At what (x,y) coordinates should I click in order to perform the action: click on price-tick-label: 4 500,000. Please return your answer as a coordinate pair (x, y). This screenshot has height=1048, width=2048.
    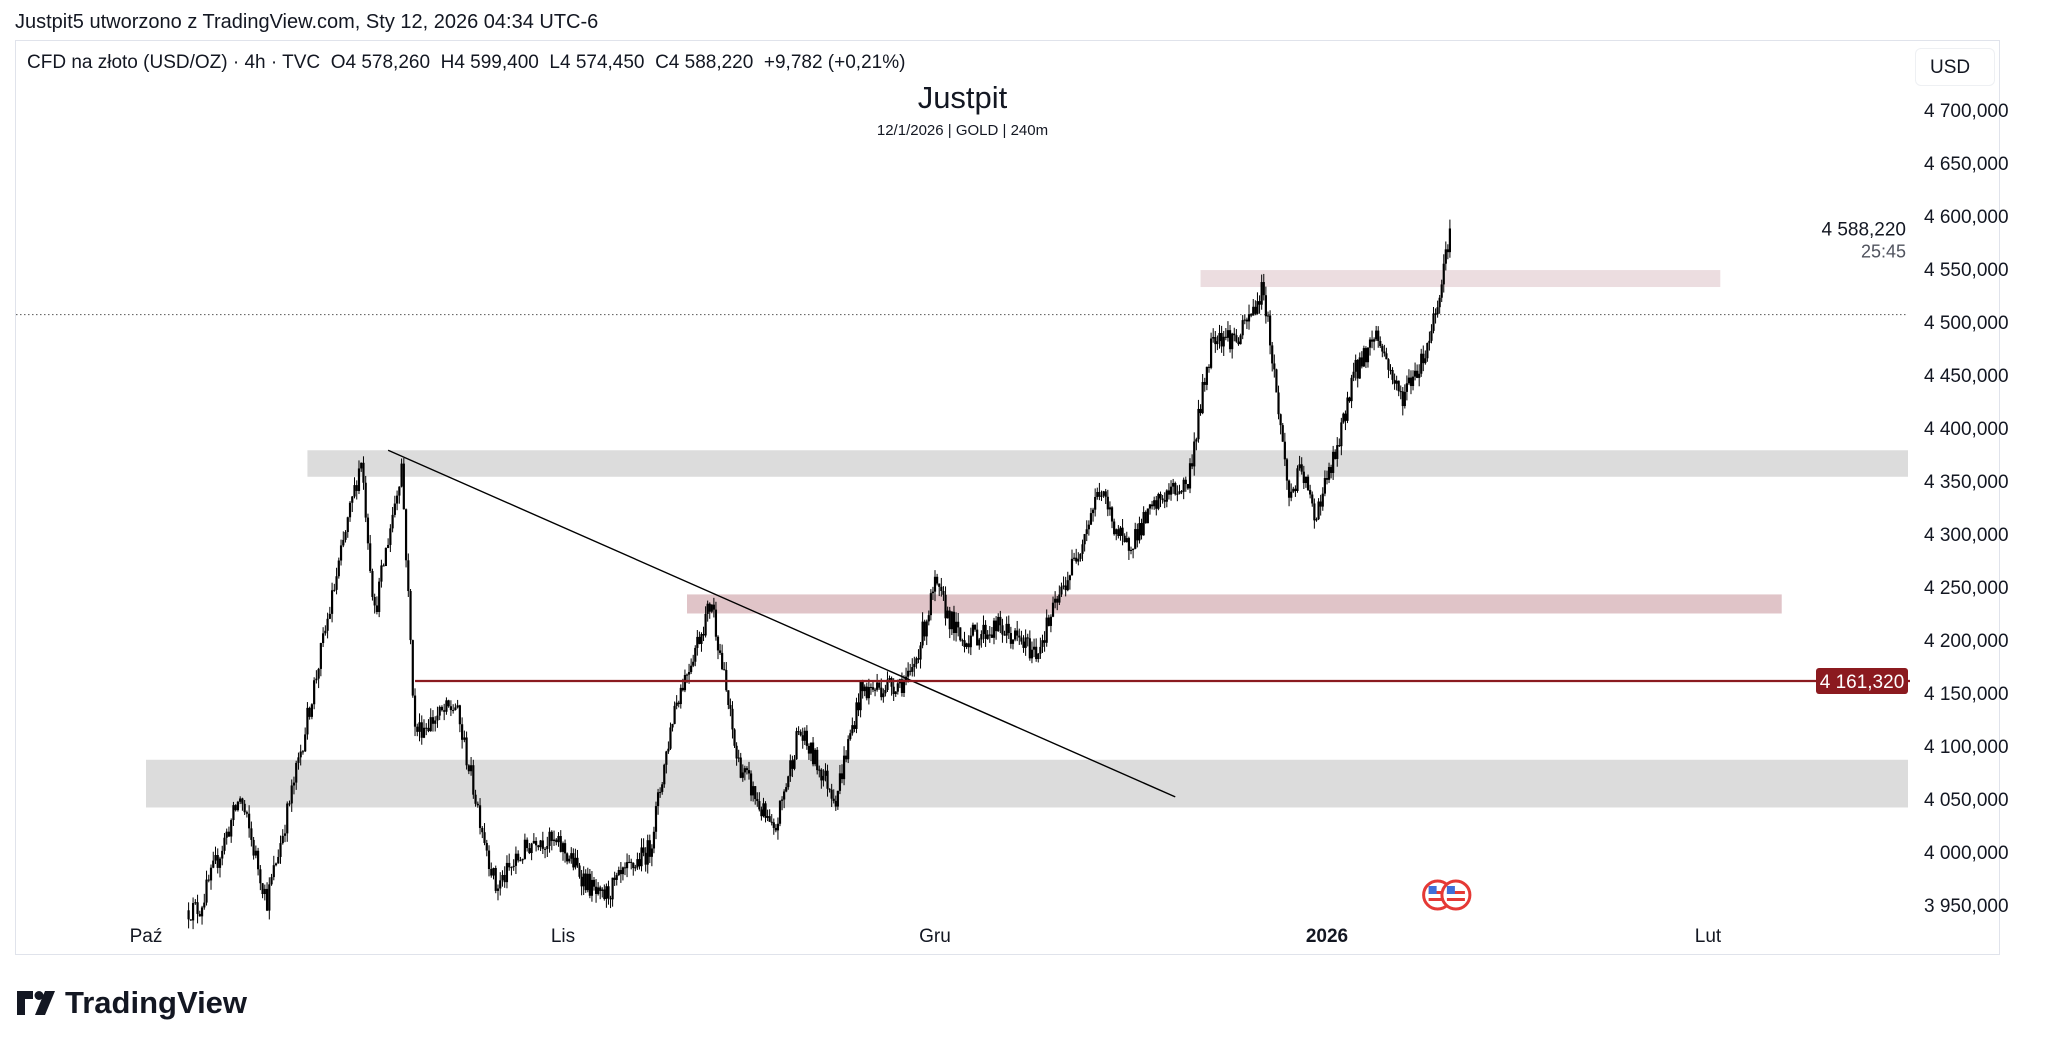
    Looking at the image, I should click on (1966, 323).